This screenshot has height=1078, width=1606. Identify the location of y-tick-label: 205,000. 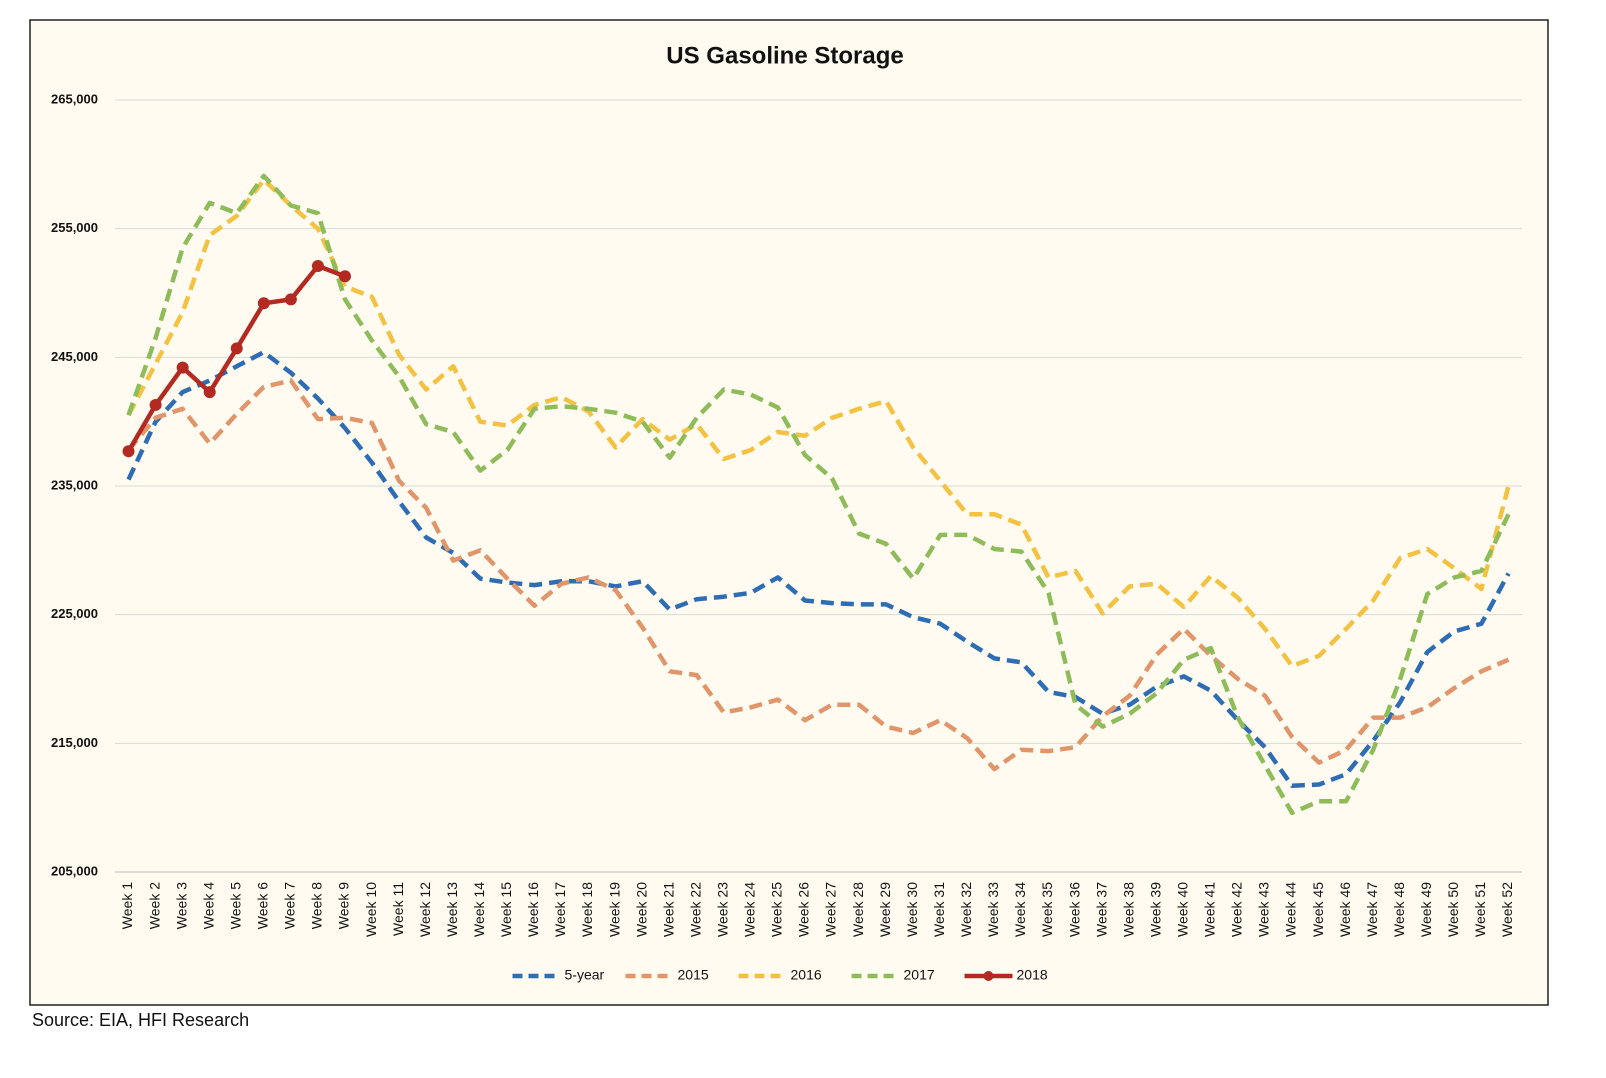
(74, 870).